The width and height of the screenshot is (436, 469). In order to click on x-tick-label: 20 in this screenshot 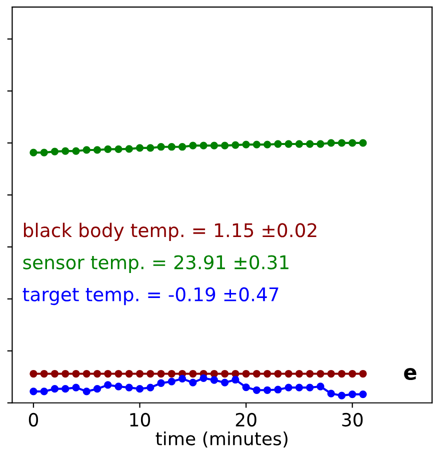, I will do `click(246, 419)`.